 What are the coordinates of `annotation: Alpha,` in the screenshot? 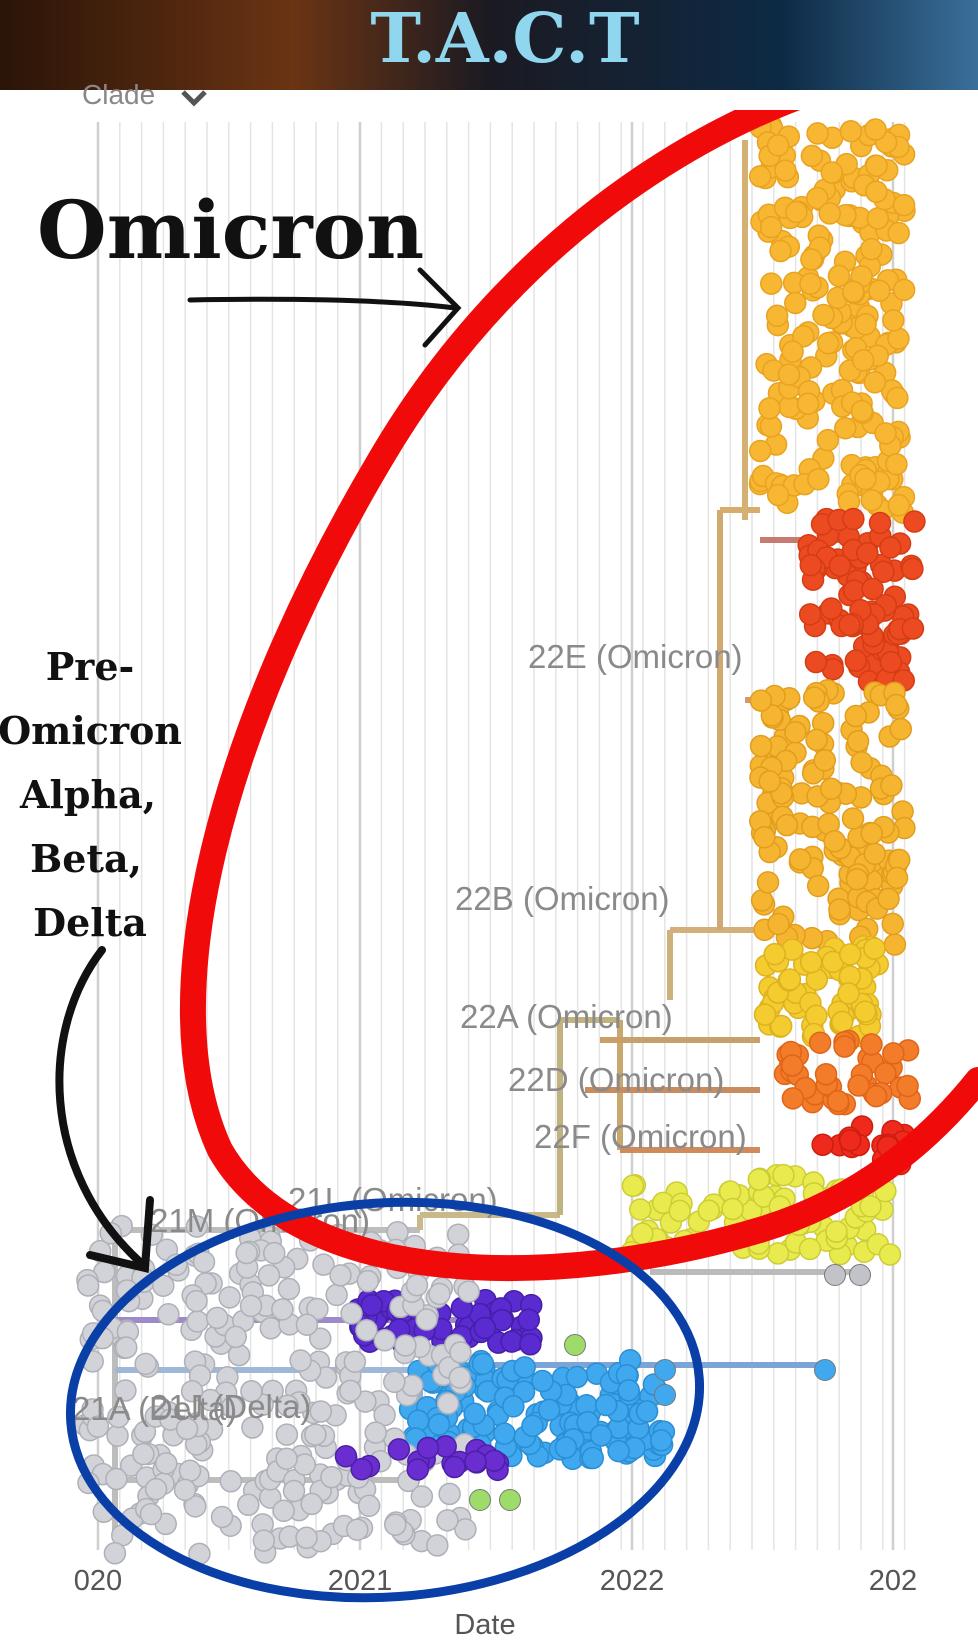 It's located at (87, 794).